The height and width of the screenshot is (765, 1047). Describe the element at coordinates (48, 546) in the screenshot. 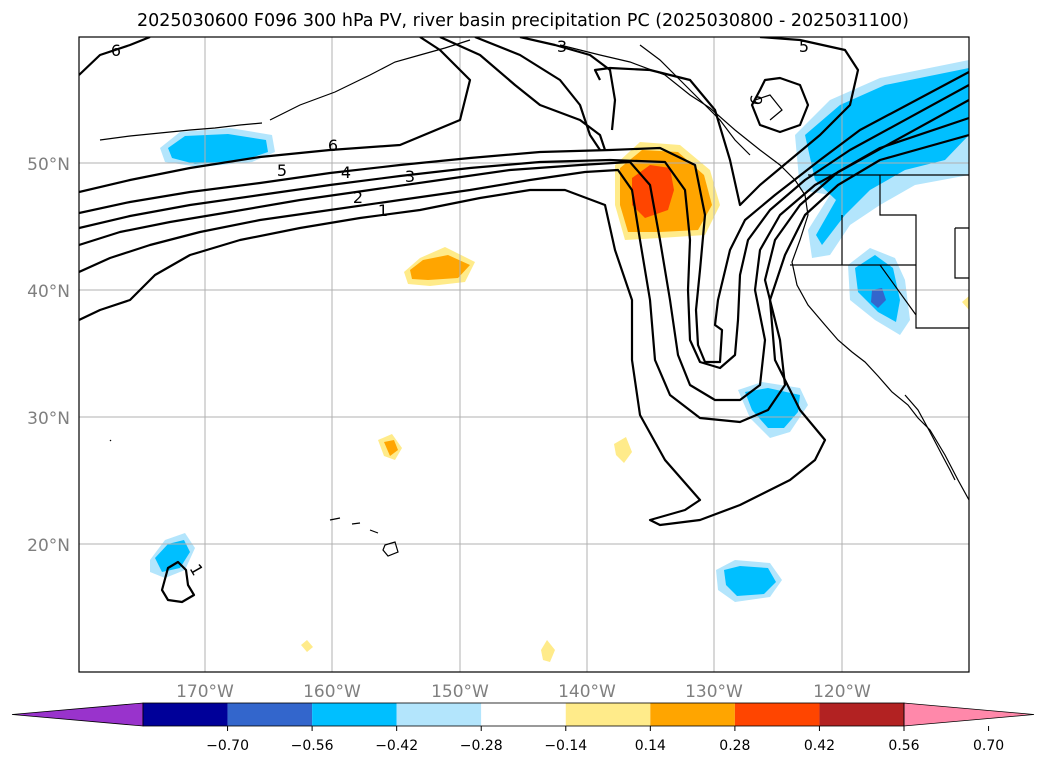

I see `lat-label: 20°N` at that location.